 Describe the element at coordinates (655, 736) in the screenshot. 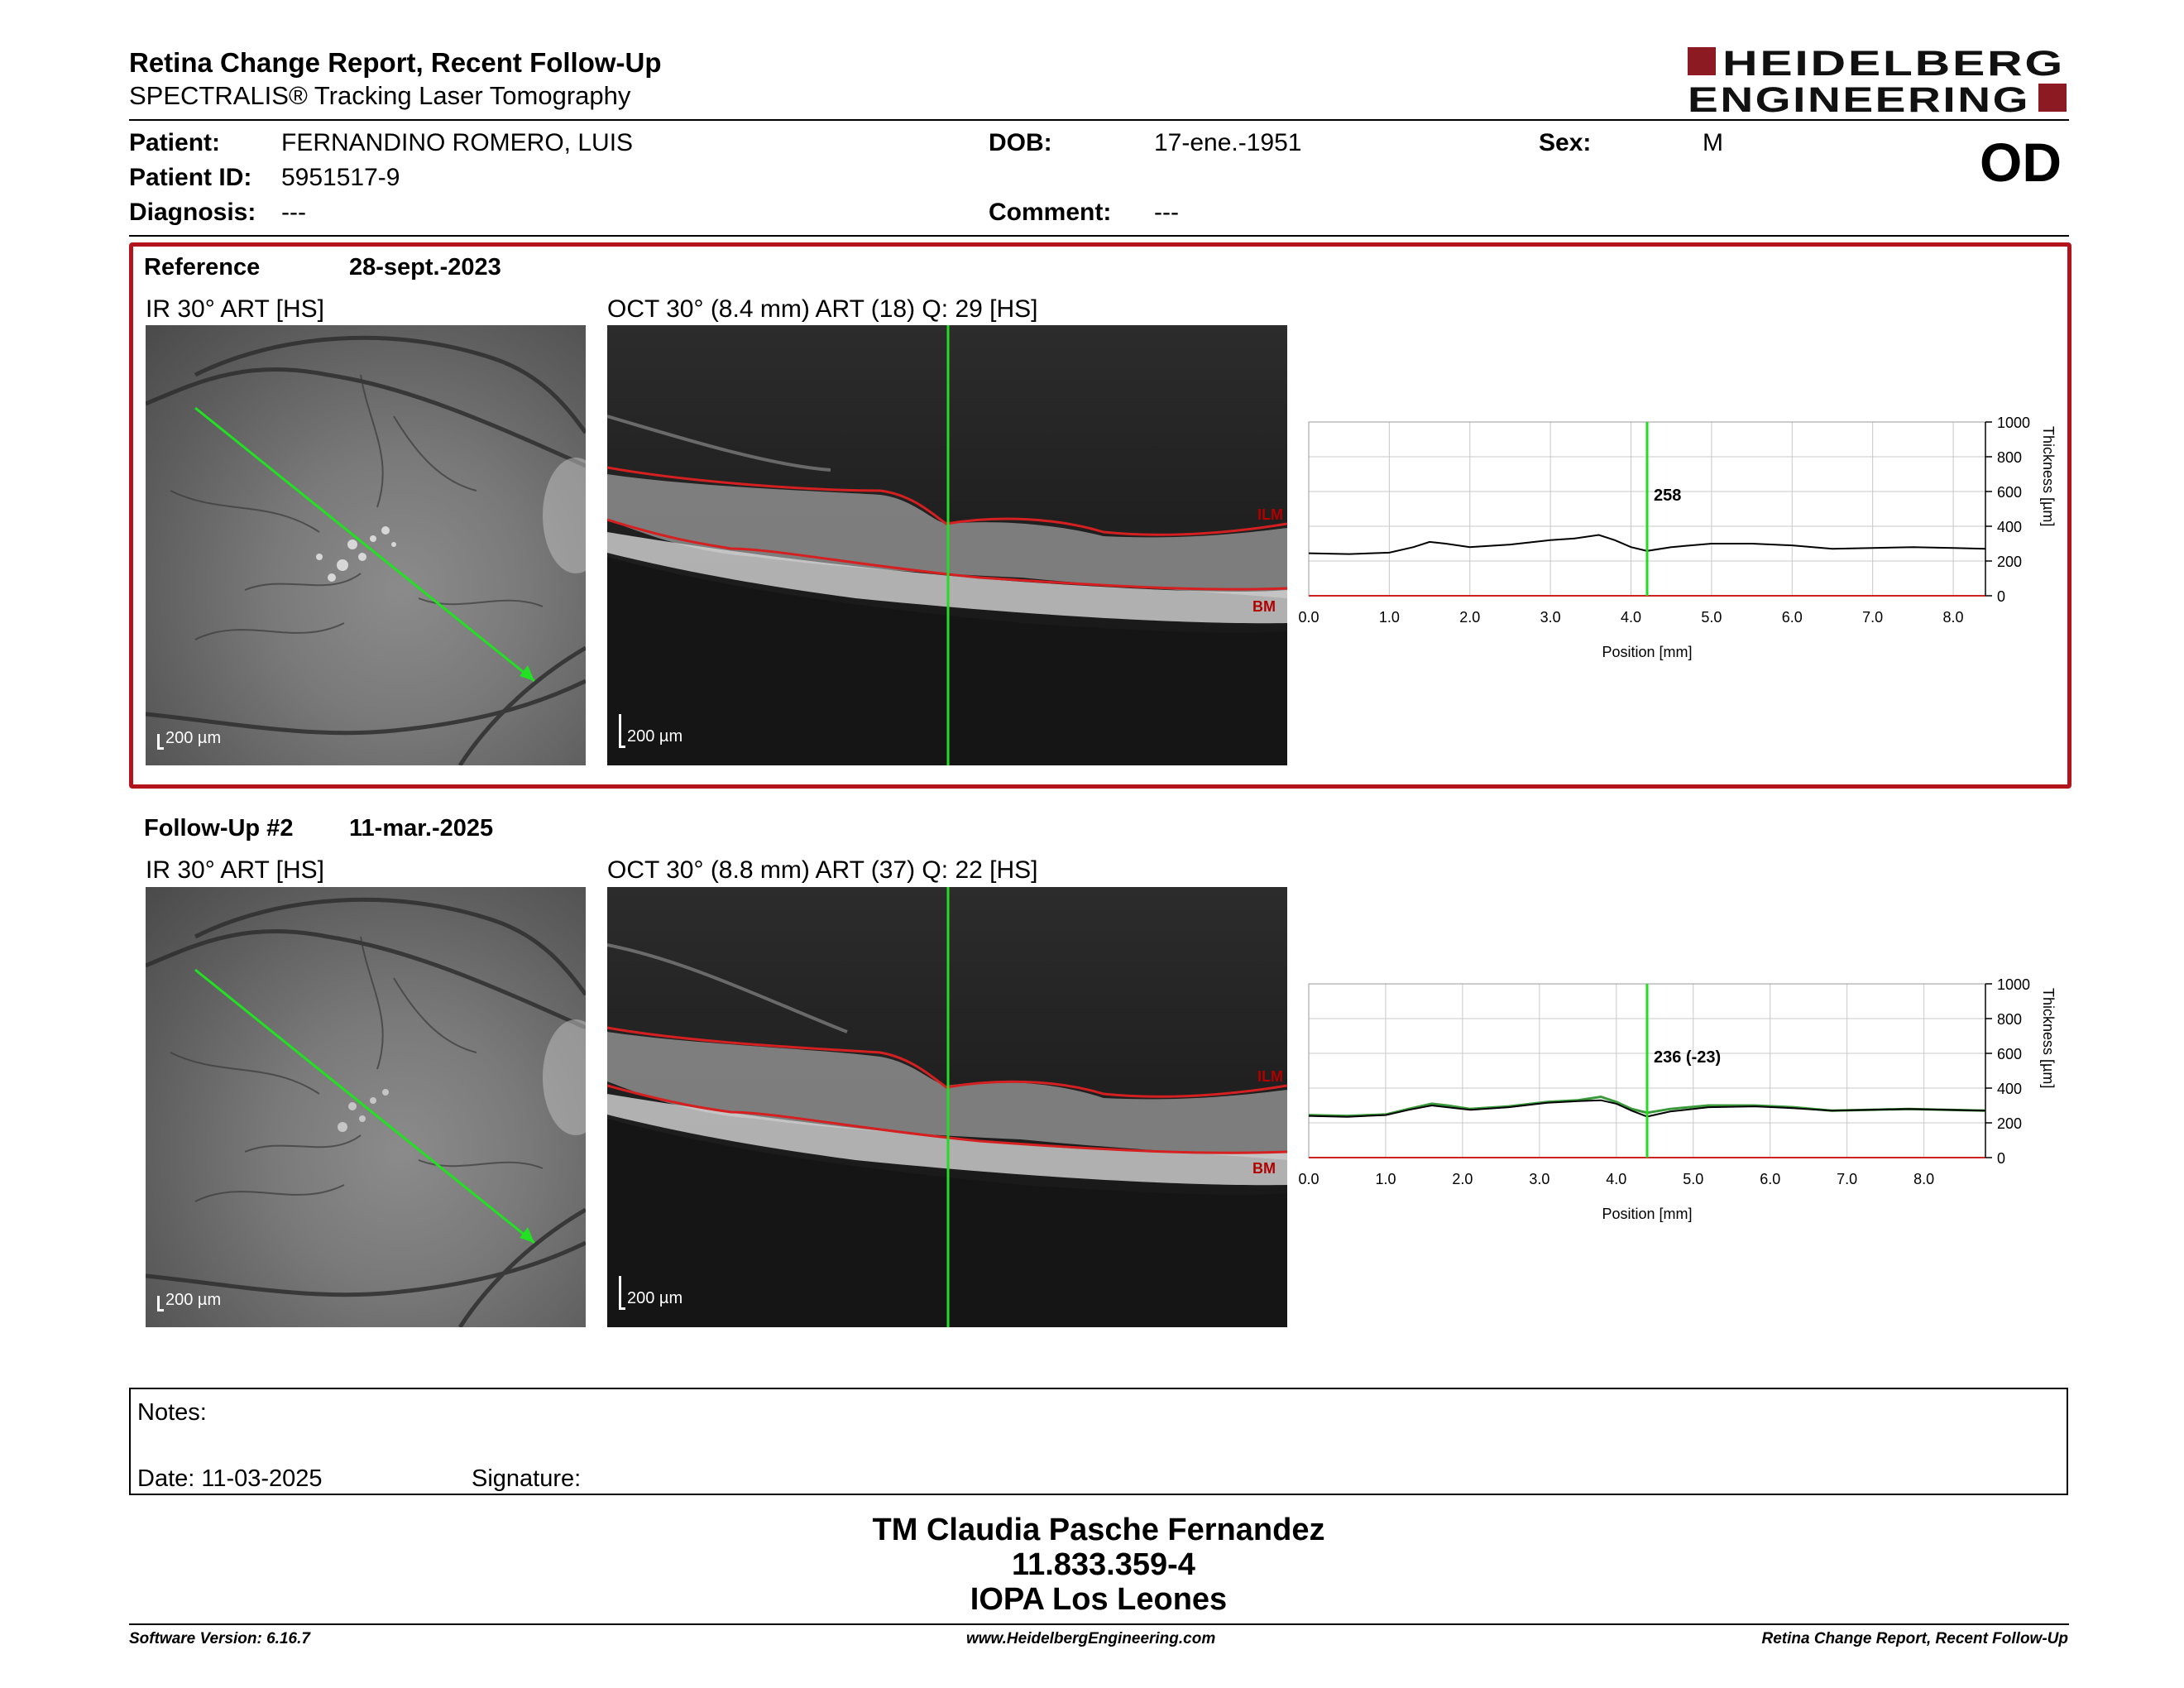

I see `reference-oct-scale: 200 µm` at that location.